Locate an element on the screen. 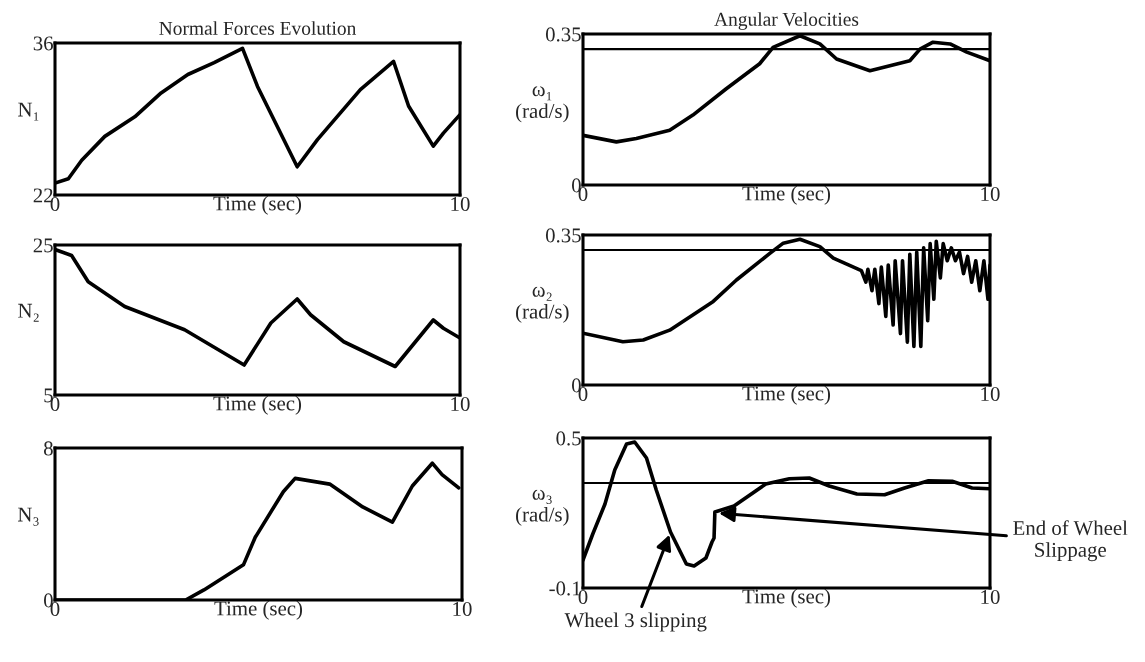 The width and height of the screenshot is (1145, 662). y-tick-label: 0.5 is located at coordinates (568, 438).